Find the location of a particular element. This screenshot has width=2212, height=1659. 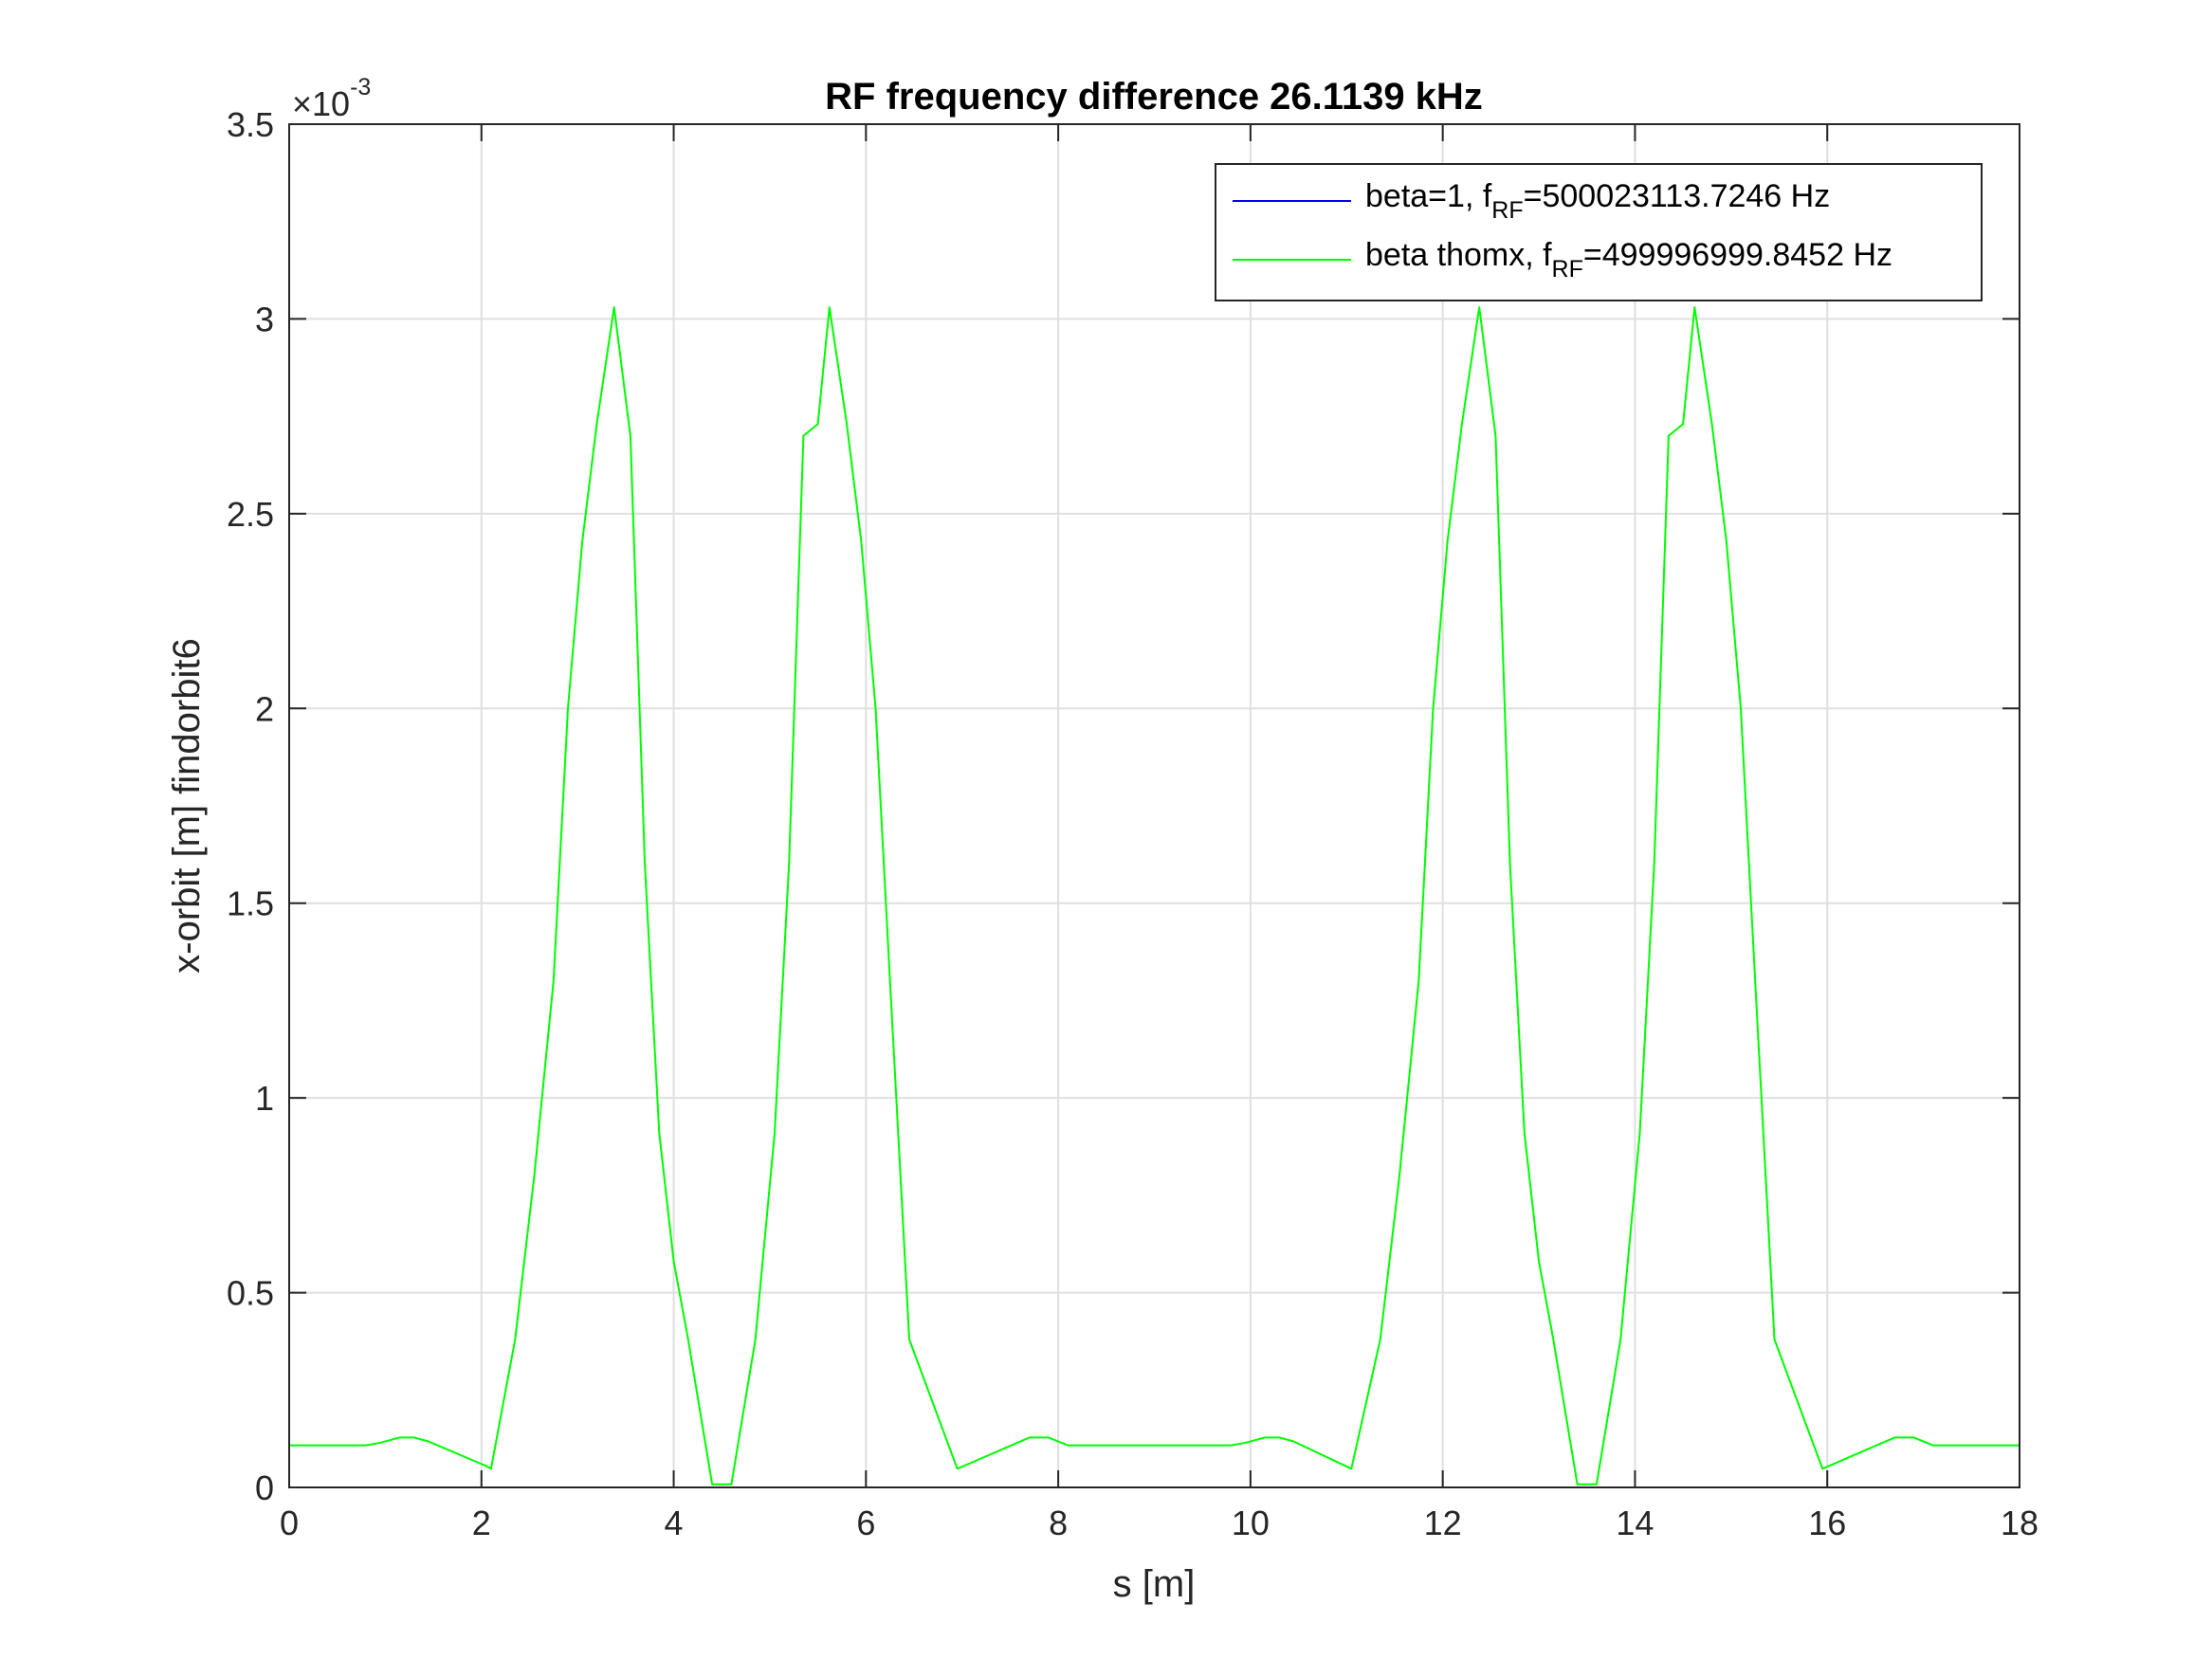

y-tick-label: 0.5 is located at coordinates (250, 1293).